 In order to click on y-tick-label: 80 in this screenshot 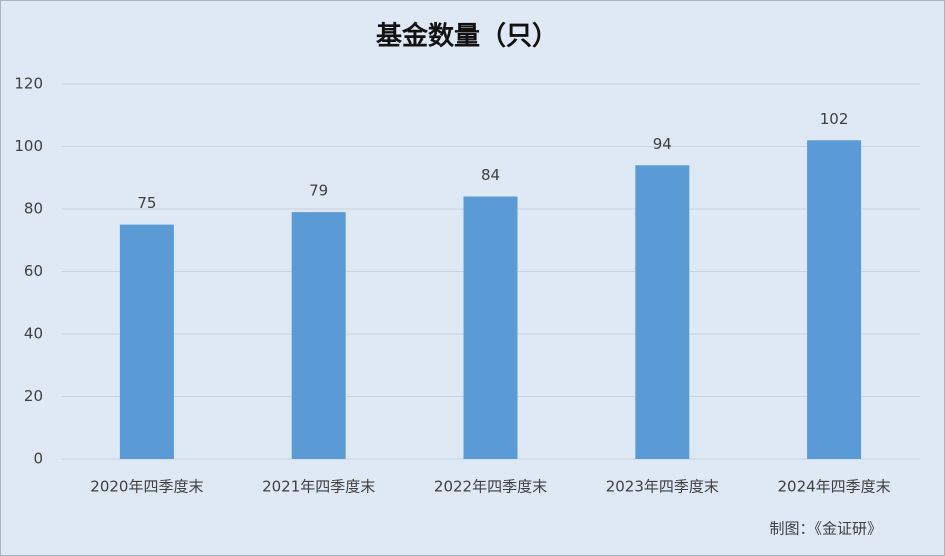, I will do `click(33, 209)`.